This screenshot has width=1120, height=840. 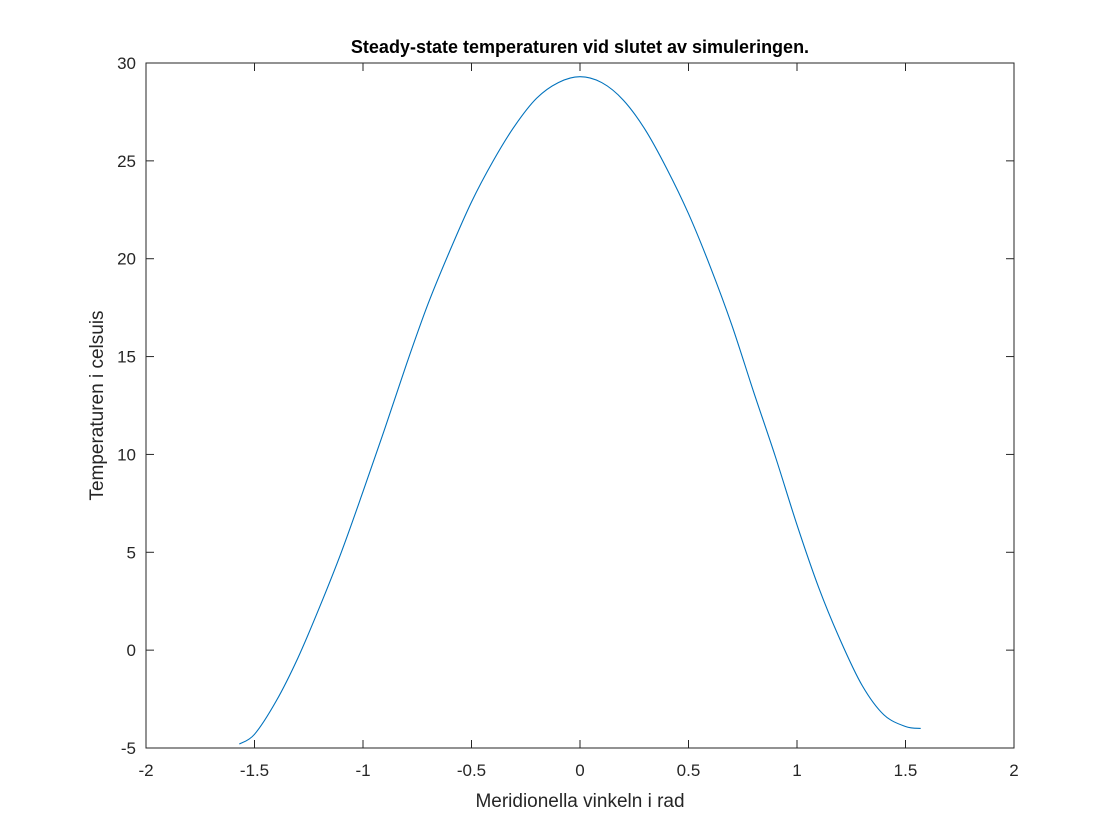 What do you see at coordinates (126, 357) in the screenshot?
I see `y-tick-label: 15` at bounding box center [126, 357].